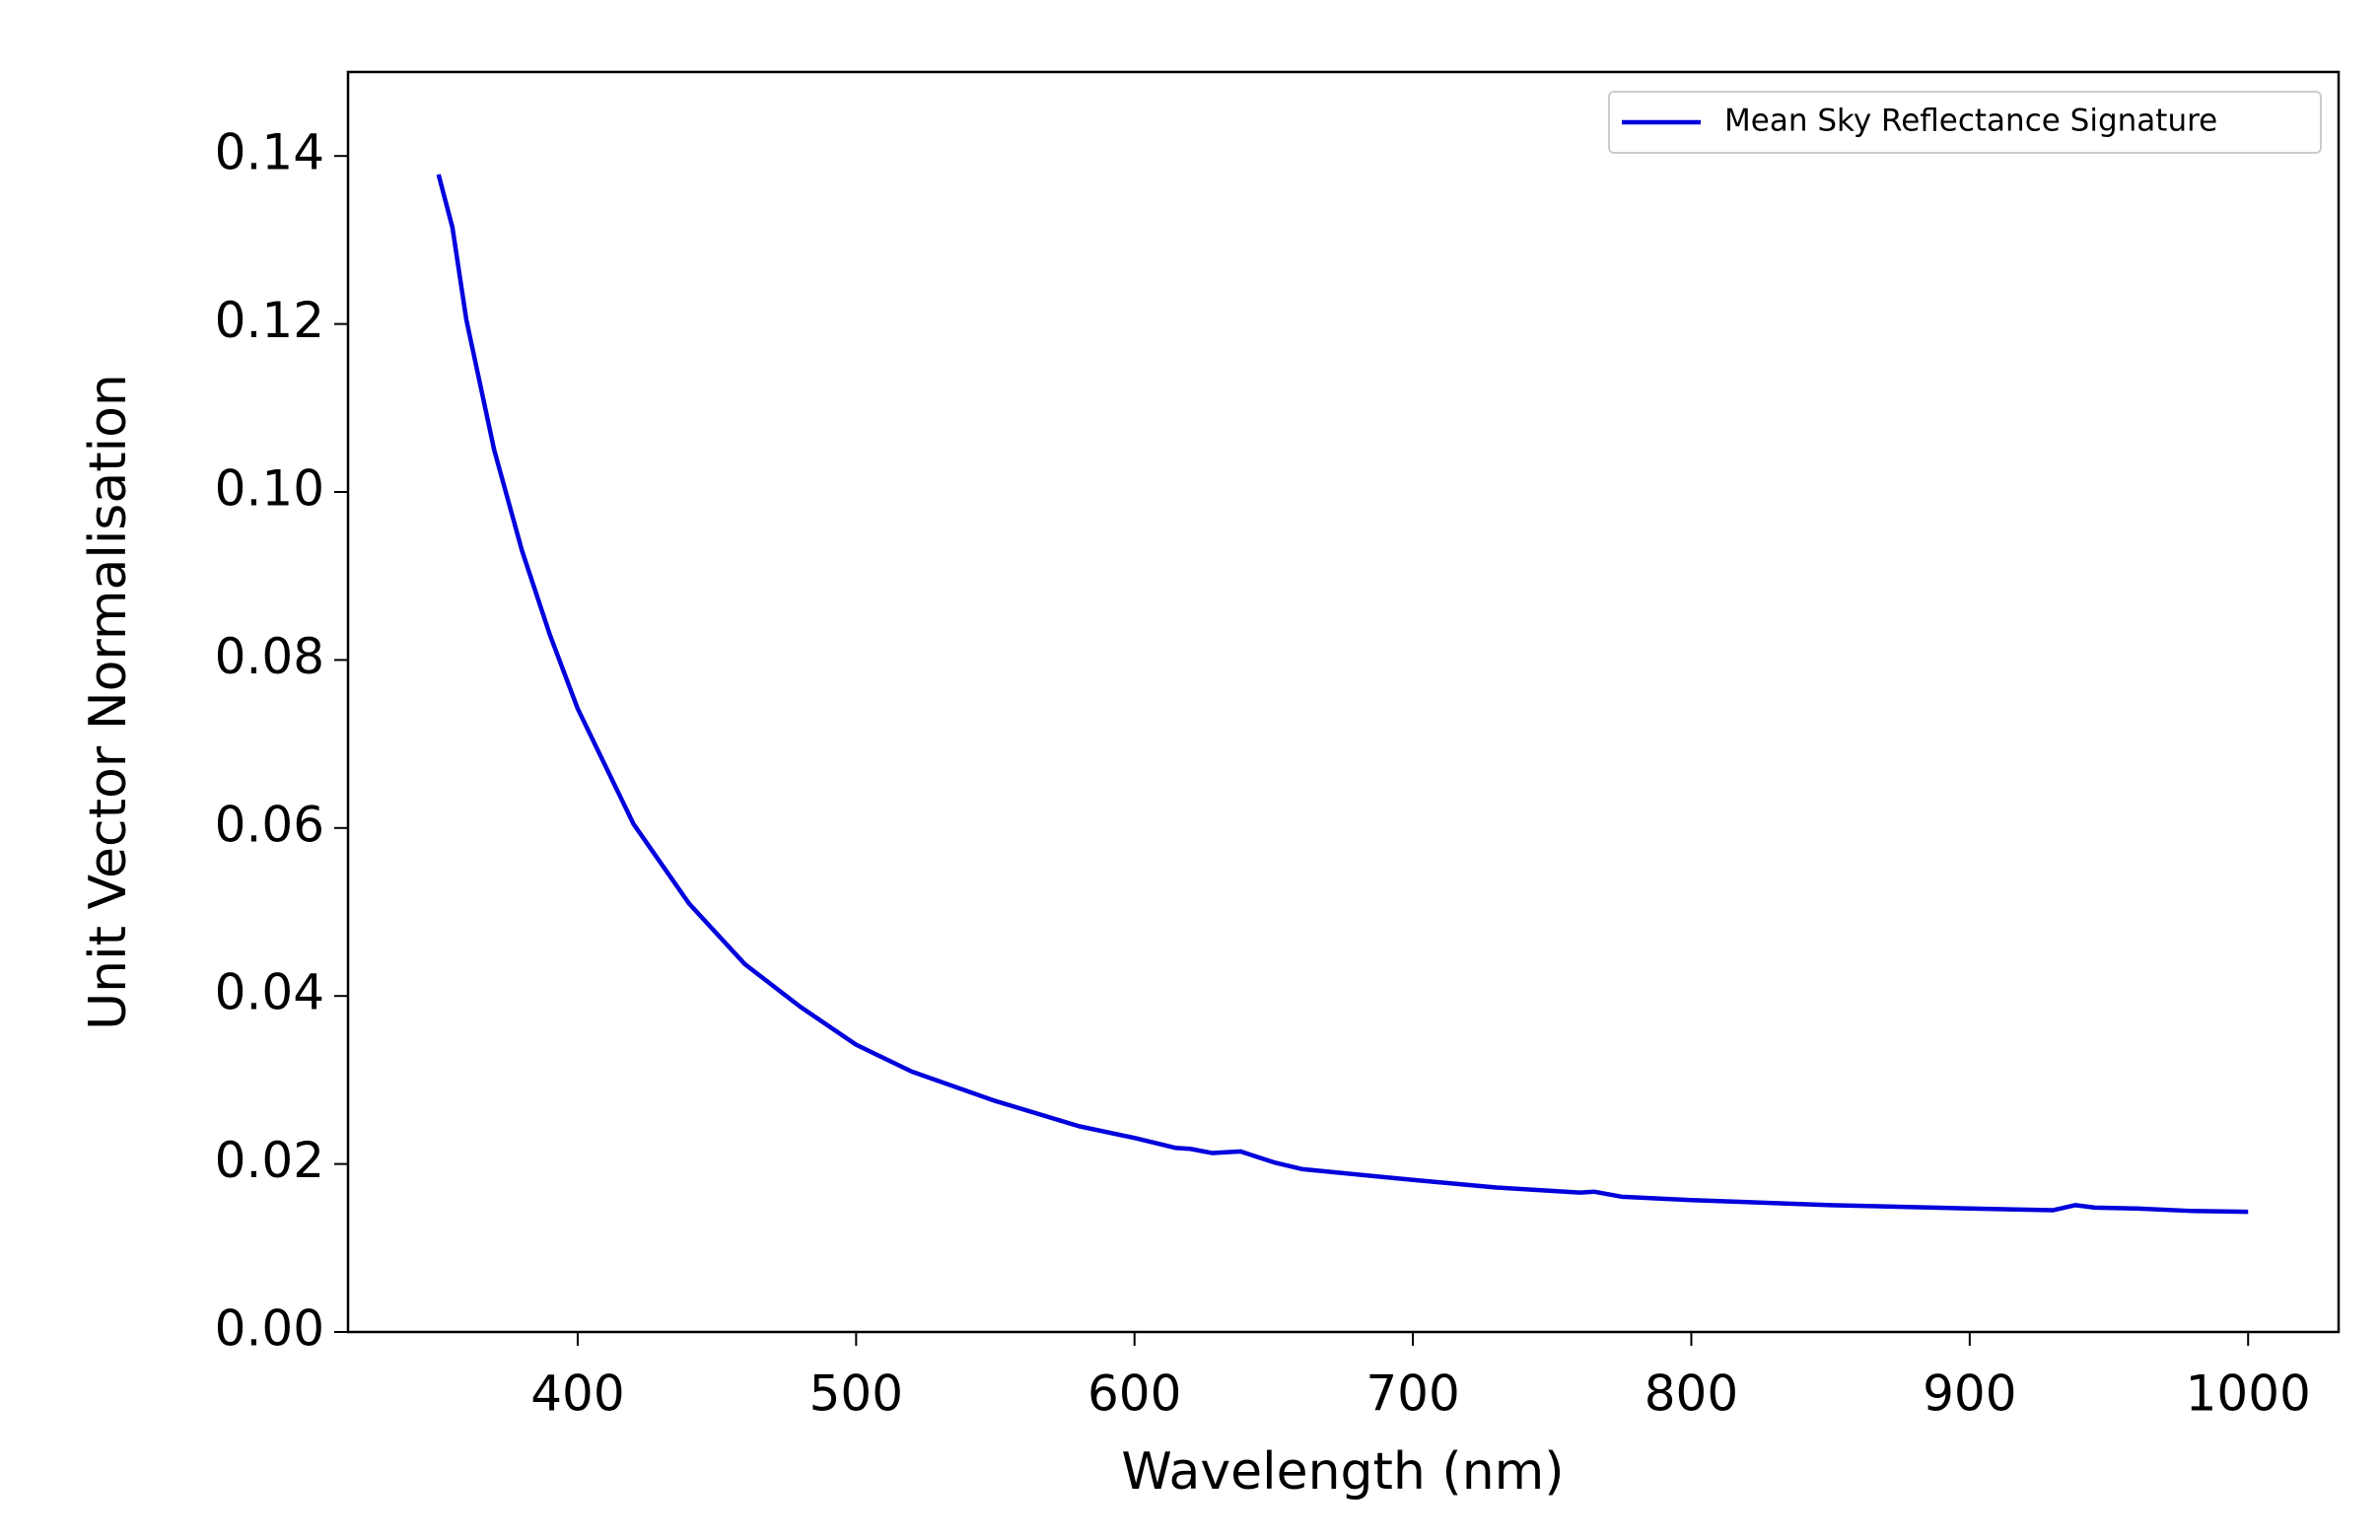 Image resolution: width=2380 pixels, height=1540 pixels. Describe the element at coordinates (577, 1394) in the screenshot. I see `x-tick-label: 400` at that location.